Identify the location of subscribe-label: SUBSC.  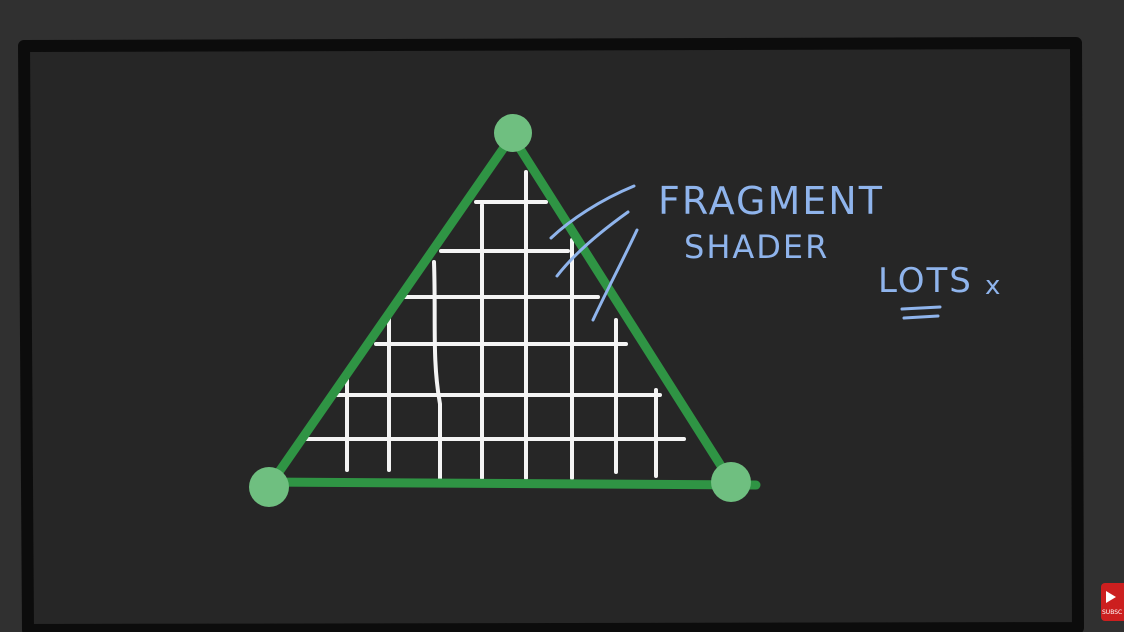
(1112, 612).